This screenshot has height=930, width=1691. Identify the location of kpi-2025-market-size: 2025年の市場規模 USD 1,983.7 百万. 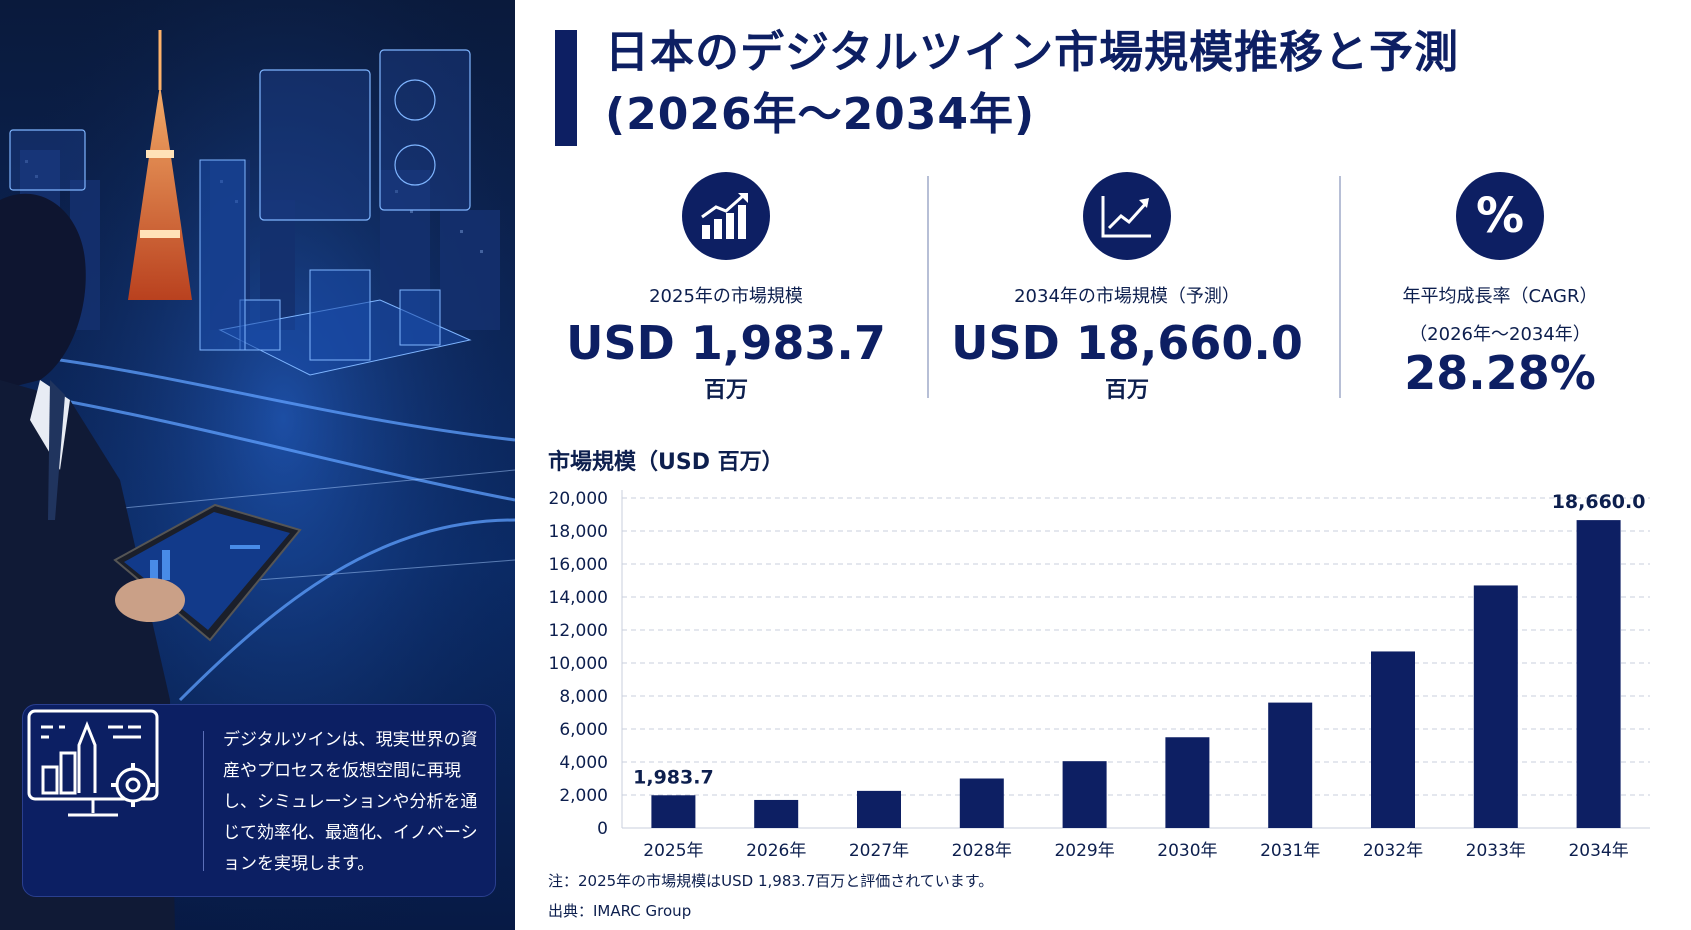
(726, 288).